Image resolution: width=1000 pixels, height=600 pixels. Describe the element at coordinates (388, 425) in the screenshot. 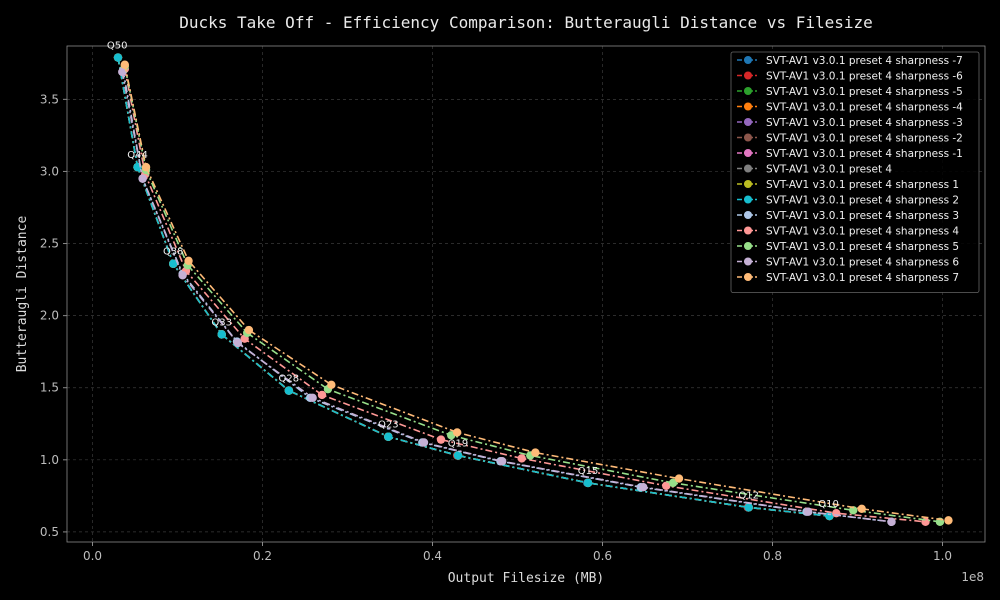

I see `quality-label: Q23` at that location.